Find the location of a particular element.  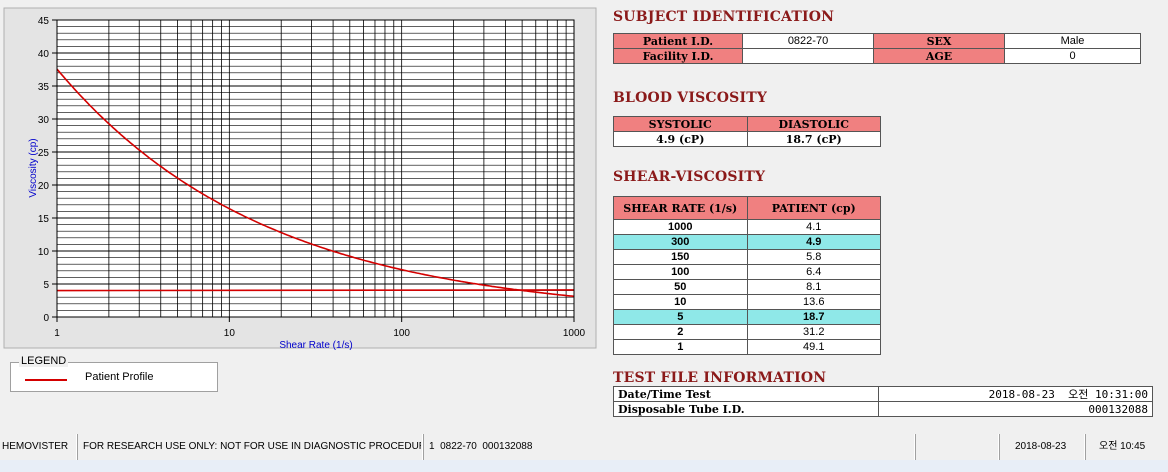

systolic-value: 4.9 (cP) is located at coordinates (680, 139).